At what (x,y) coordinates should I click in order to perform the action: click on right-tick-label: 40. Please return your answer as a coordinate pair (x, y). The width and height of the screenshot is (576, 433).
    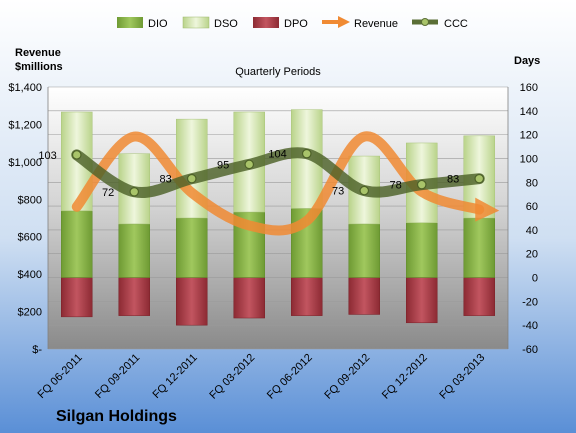
    Looking at the image, I should click on (532, 231).